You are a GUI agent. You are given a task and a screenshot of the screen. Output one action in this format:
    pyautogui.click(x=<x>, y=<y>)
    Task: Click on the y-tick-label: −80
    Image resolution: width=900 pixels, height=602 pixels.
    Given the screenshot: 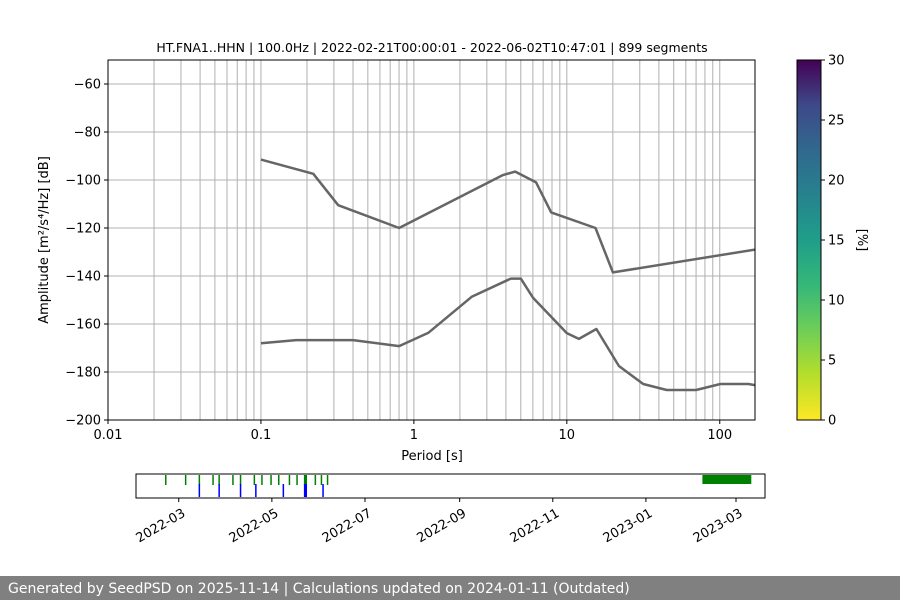 What is the action you would take?
    pyautogui.click(x=87, y=133)
    